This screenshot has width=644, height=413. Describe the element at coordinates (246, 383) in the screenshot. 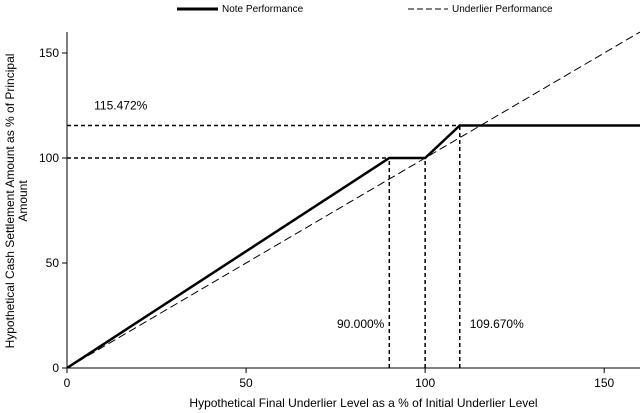

I see `x-tick-label-1: 50` at that location.